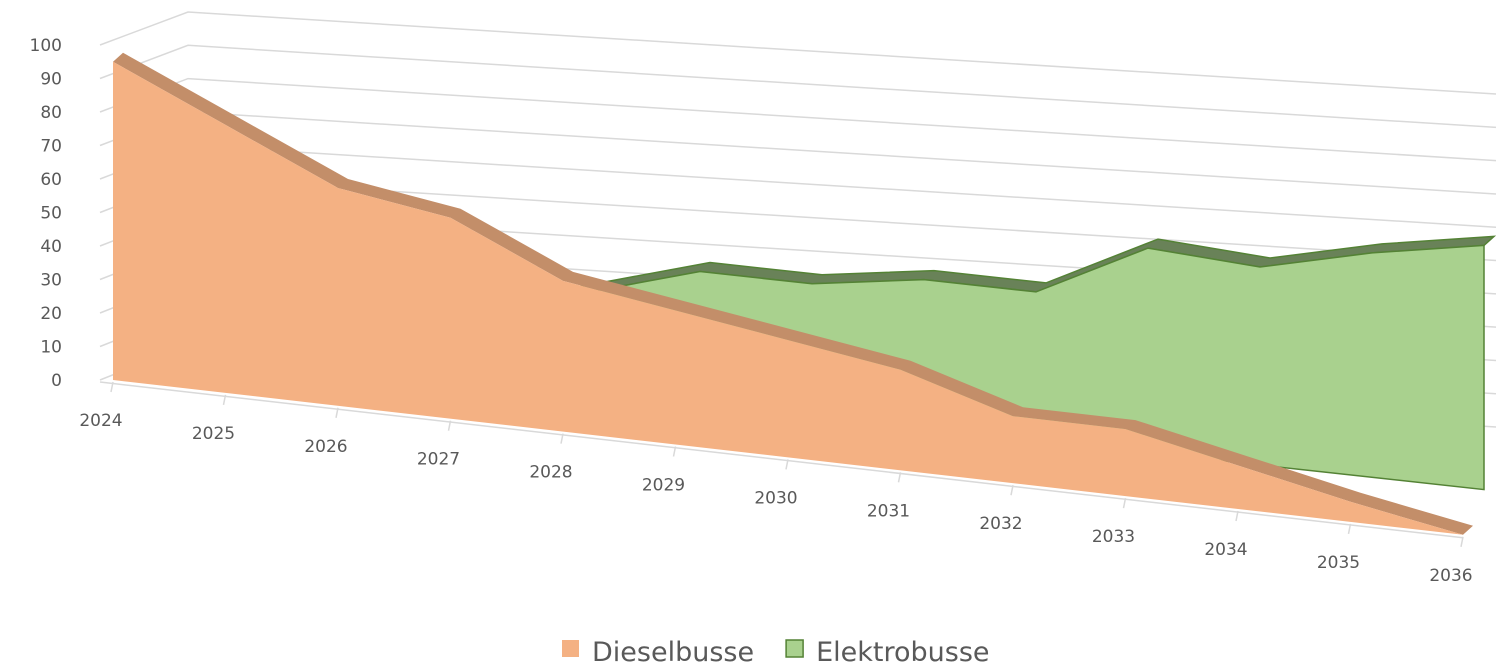  What do you see at coordinates (213, 434) in the screenshot?
I see `x-tick-label: 2025` at bounding box center [213, 434].